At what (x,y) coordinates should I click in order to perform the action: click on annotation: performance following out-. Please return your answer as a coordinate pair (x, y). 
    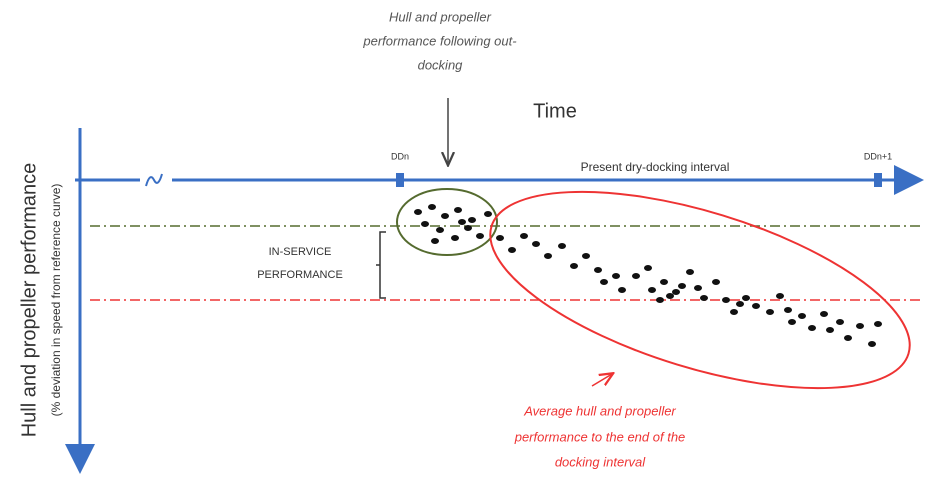
    Looking at the image, I should click on (439, 40).